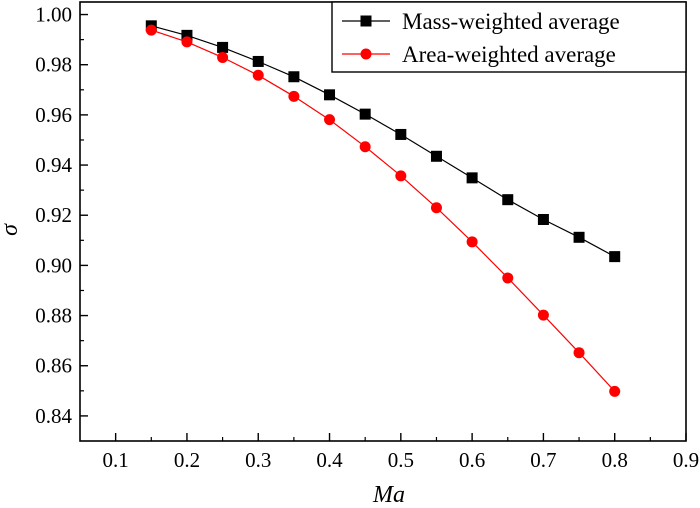 Image resolution: width=700 pixels, height=508 pixels. I want to click on y-tick-label: 0.94, so click(53, 165).